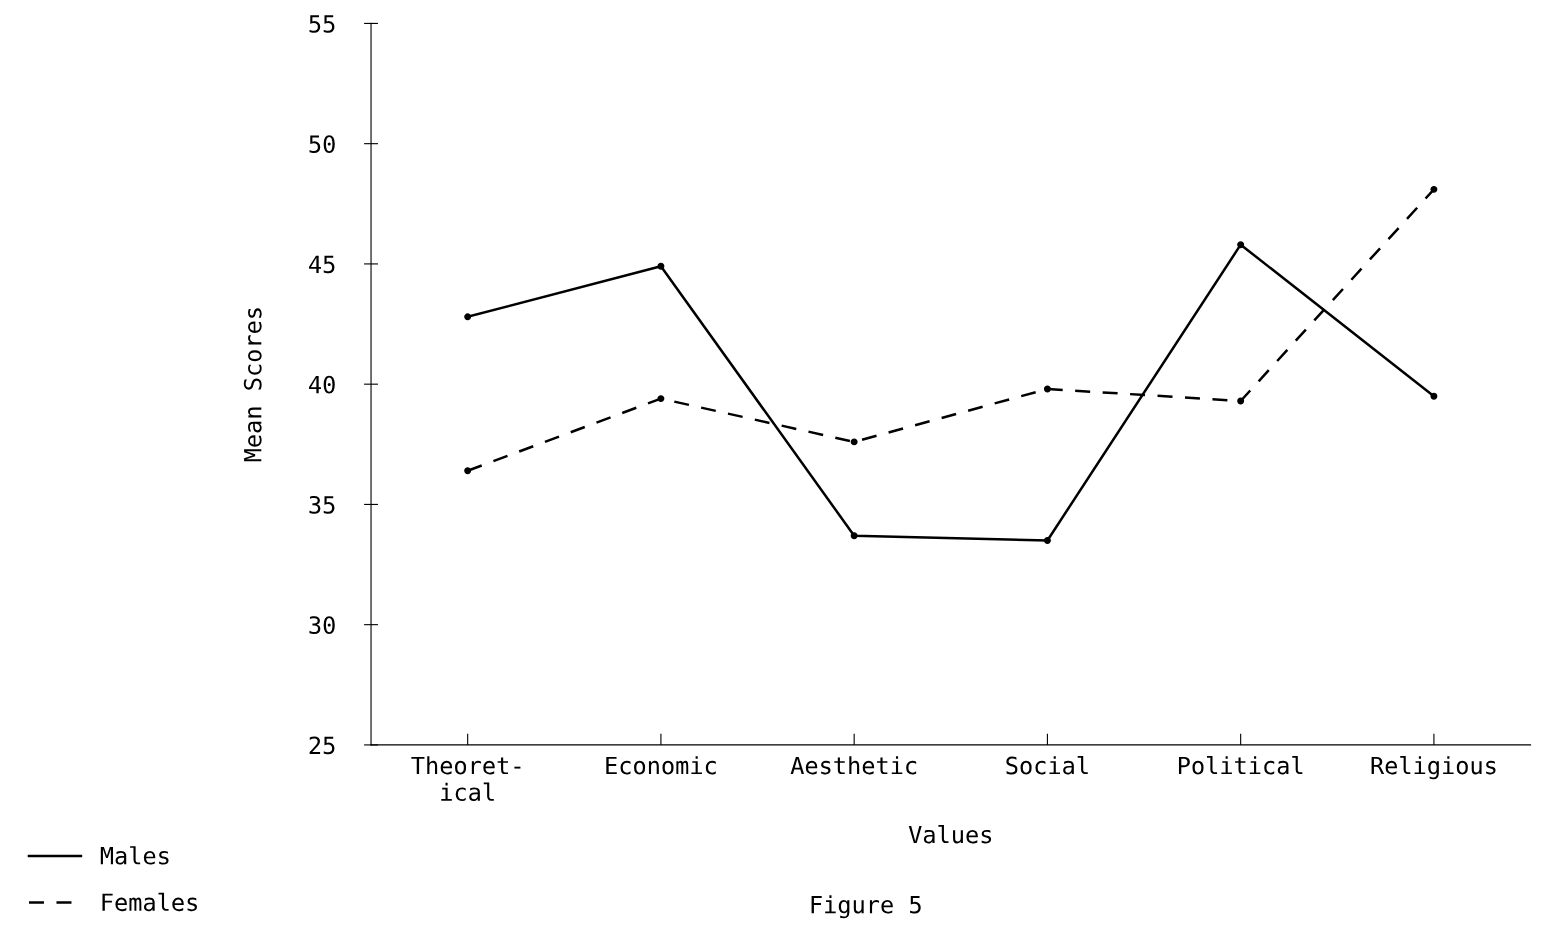 This screenshot has width=1546, height=937. What do you see at coordinates (322, 24) in the screenshot?
I see `y-tick-label: 55` at bounding box center [322, 24].